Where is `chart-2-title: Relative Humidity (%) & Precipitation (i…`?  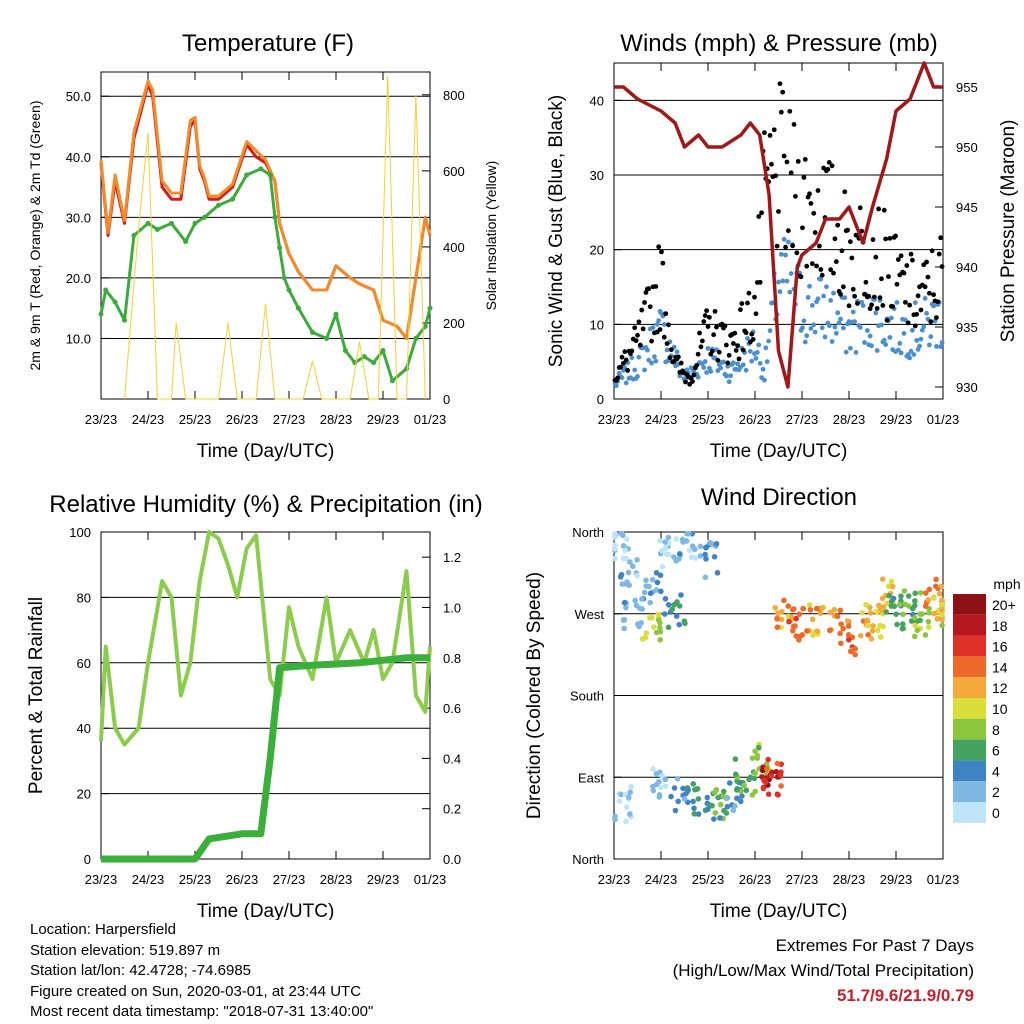 chart-2-title: Relative Humidity (%) & Precipitation (i… is located at coordinates (265, 504).